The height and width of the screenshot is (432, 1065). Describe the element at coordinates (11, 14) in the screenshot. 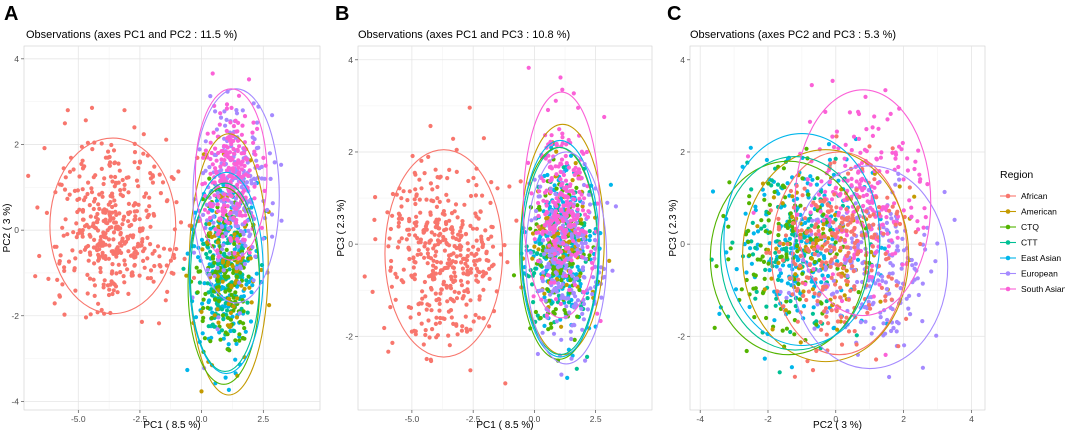

I see `panel-letter: A` at that location.